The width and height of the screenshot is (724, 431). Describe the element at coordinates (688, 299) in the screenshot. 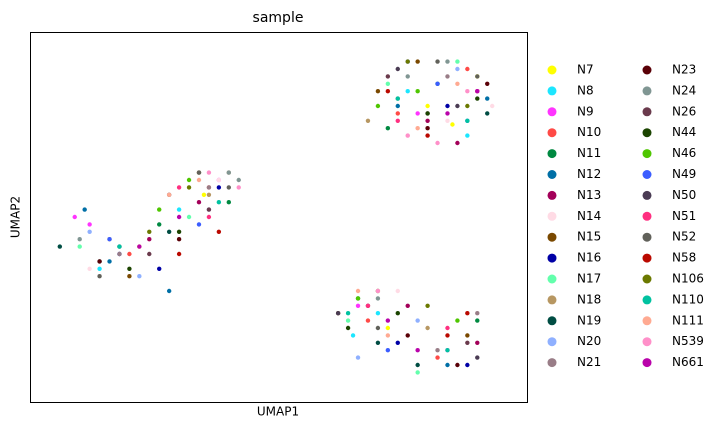

I see `legend-label: N110` at that location.